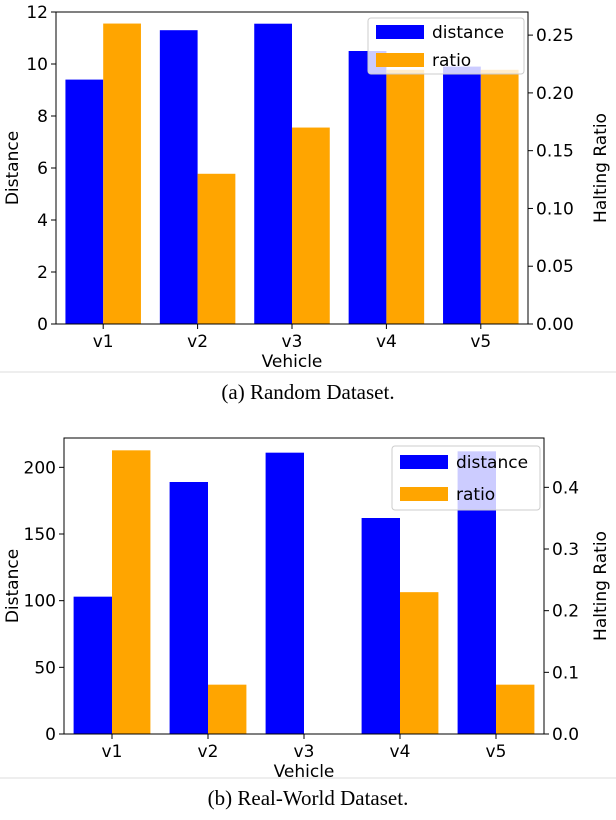 Image resolution: width=616 pixels, height=820 pixels. I want to click on y2-tick-label: 0.0, so click(565, 735).